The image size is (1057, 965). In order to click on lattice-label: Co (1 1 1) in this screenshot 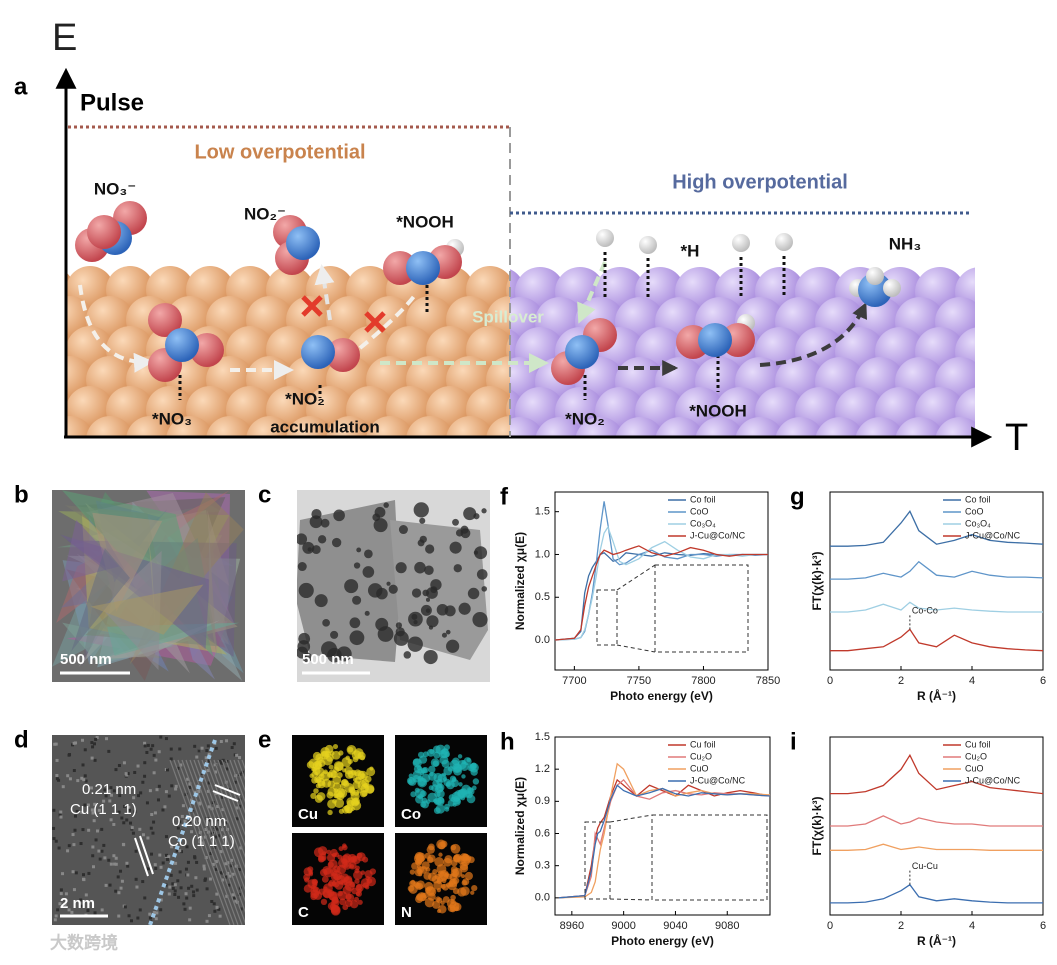, I will do `click(201, 841)`.